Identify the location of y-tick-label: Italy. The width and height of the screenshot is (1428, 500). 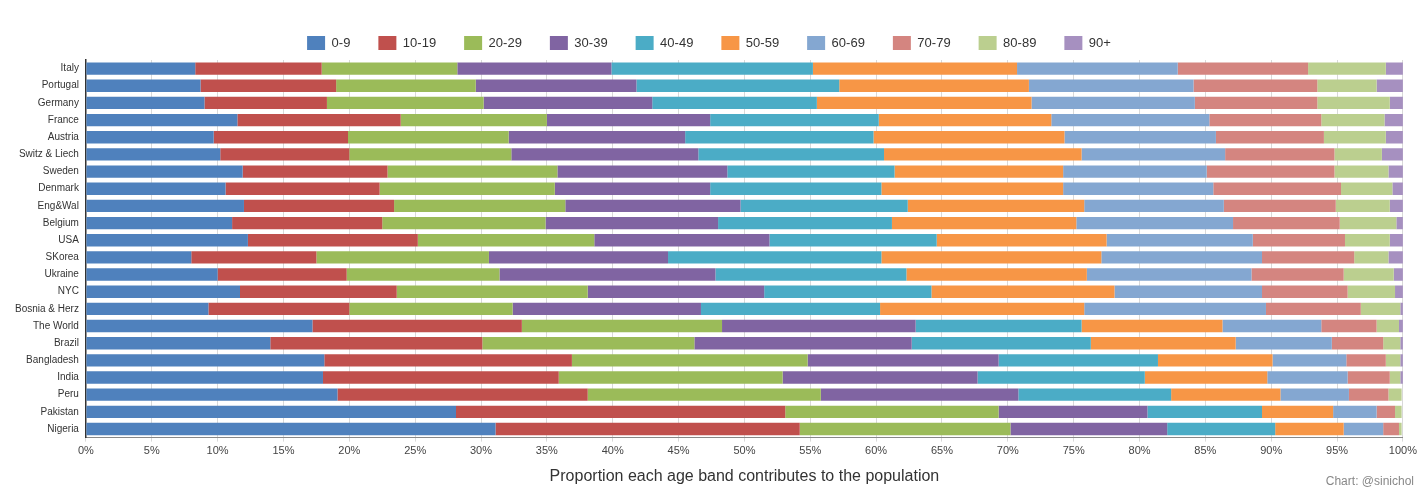
(69, 68).